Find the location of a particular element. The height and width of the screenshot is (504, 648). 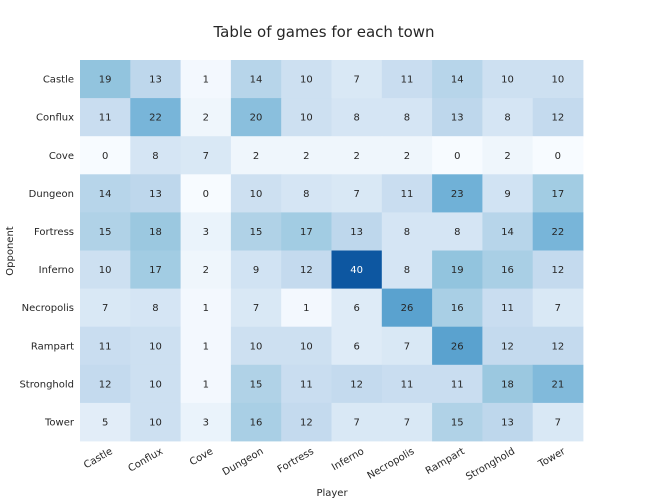

cell-value-label: 18 is located at coordinates (155, 232).